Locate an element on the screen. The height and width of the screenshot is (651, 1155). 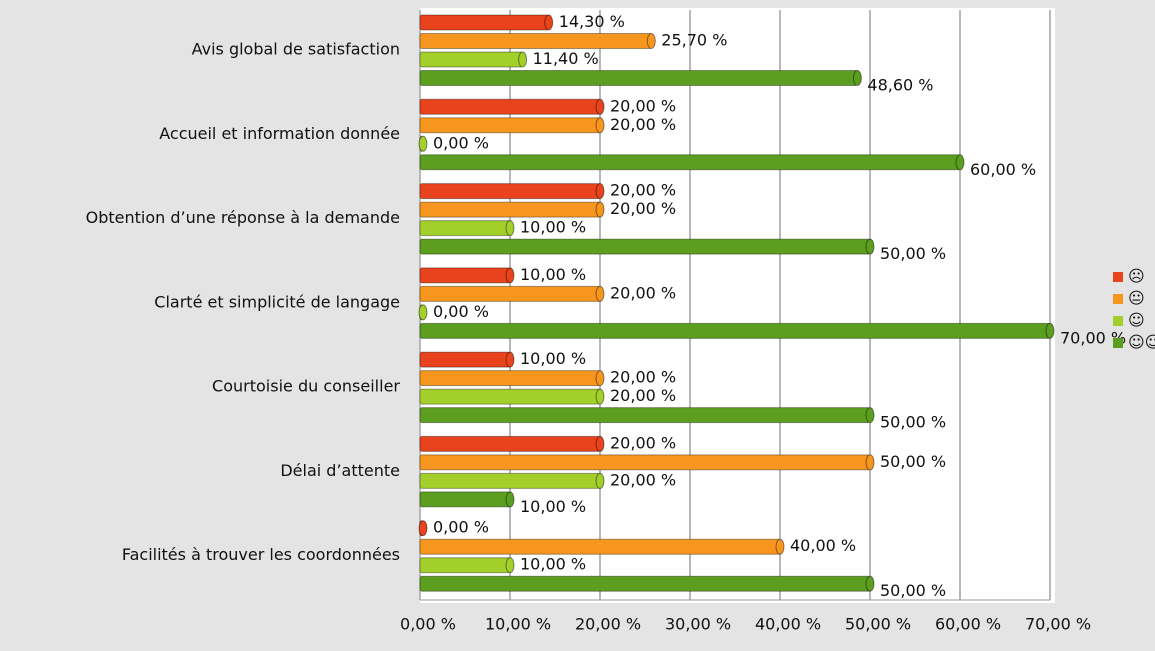
legend-label: 😐 is located at coordinates (1136, 298).